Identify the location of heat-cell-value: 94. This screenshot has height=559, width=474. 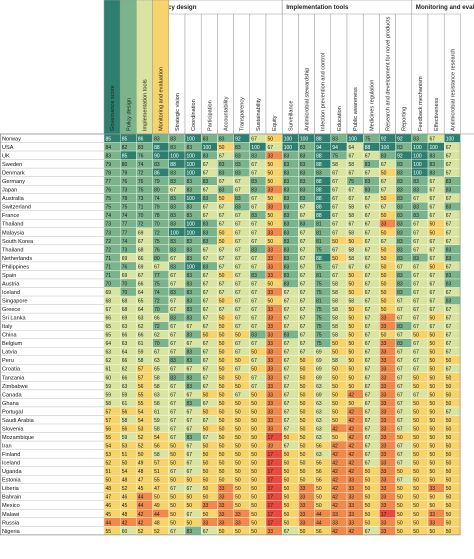
(335, 148).